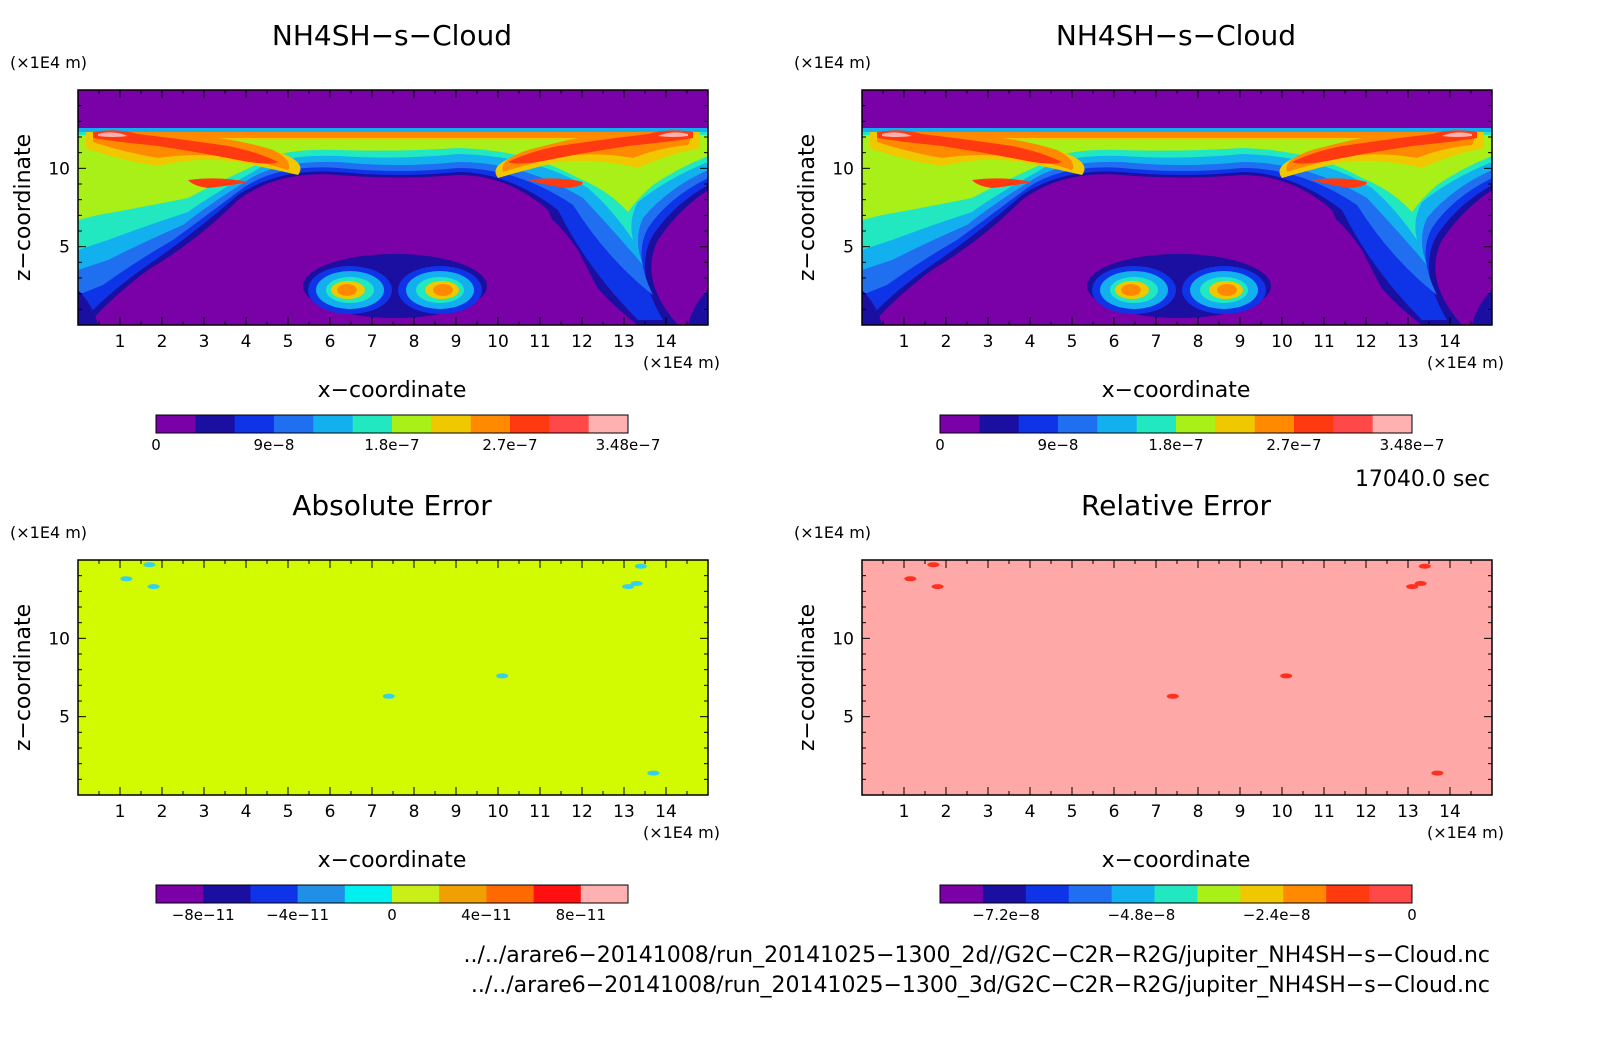 The height and width of the screenshot is (1054, 1604). I want to click on x-tick-label: 9, so click(456, 342).